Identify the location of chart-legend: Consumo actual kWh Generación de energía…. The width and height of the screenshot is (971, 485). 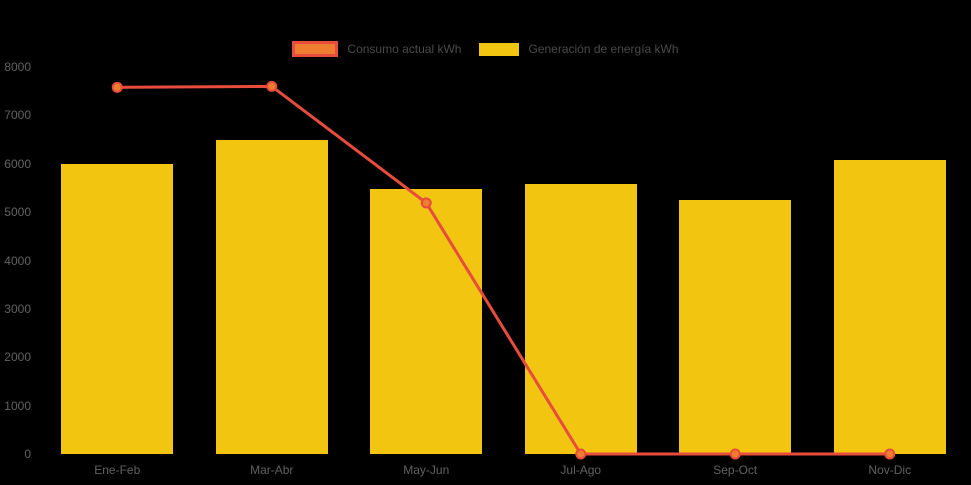
(485, 49).